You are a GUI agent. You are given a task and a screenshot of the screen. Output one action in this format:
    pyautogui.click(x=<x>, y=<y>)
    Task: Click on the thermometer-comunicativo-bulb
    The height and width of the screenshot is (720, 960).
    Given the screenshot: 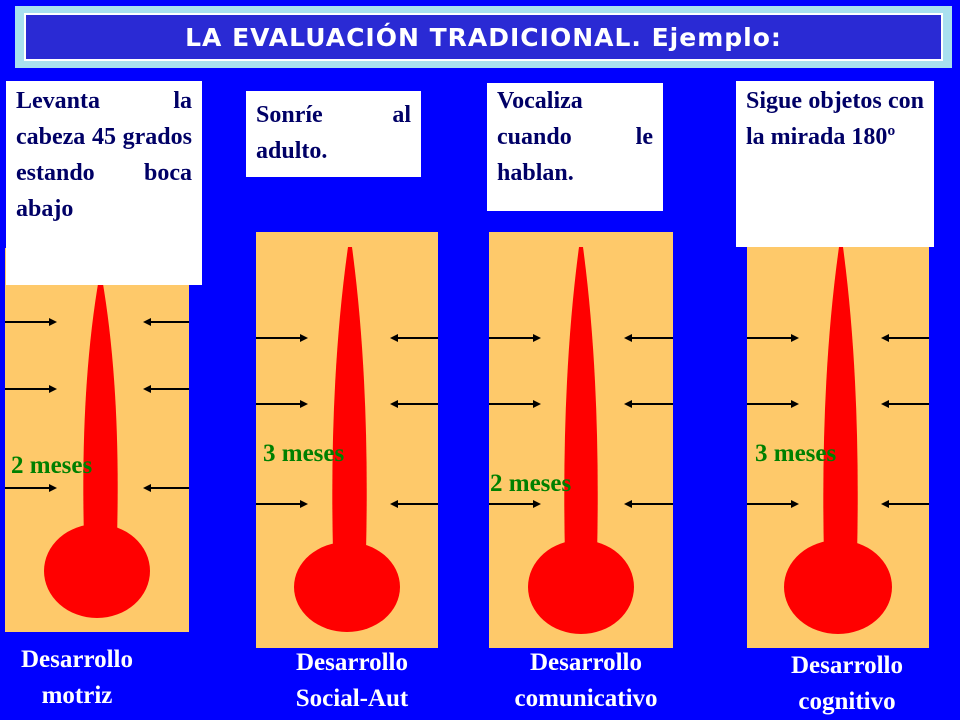 What is the action you would take?
    pyautogui.click(x=581, y=587)
    